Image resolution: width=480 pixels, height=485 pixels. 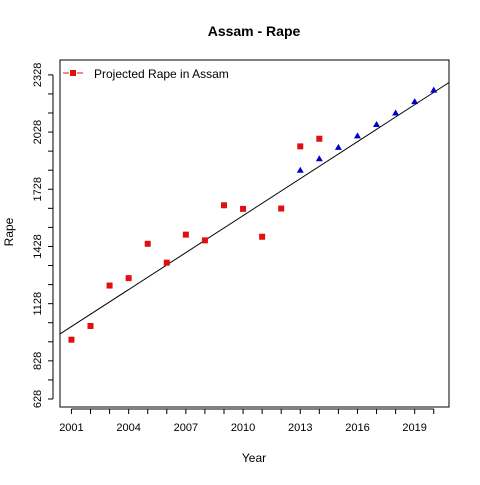 What do you see at coordinates (71, 428) in the screenshot?
I see `x-tick-label: 2001` at bounding box center [71, 428].